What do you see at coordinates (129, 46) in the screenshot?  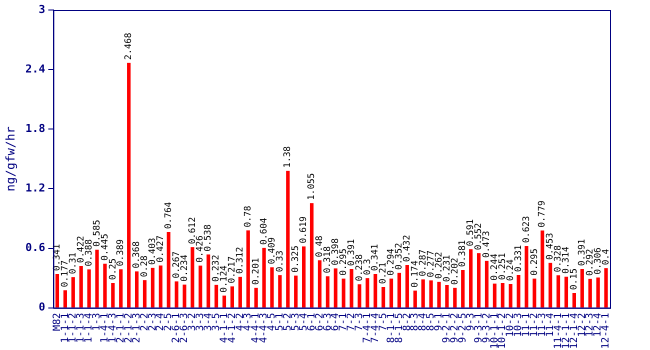 I see `data-label: 2.468` at bounding box center [129, 46].